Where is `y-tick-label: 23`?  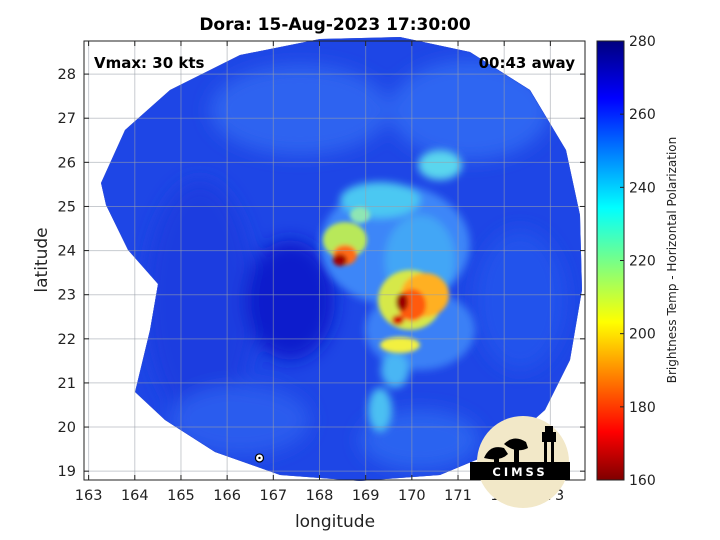 y-tick-label: 23 is located at coordinates (67, 296).